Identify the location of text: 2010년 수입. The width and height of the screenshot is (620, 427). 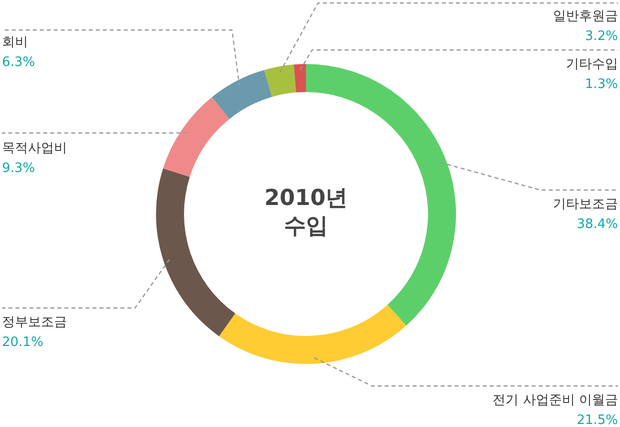
(306, 212).